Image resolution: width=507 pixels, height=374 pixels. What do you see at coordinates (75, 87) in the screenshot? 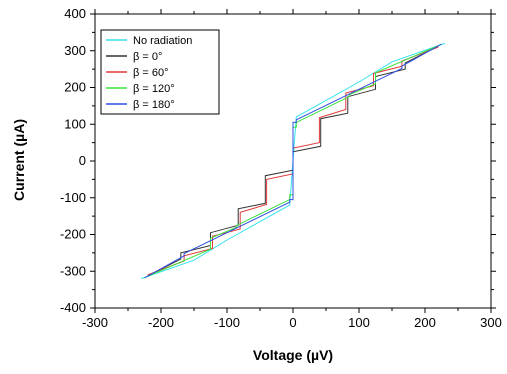
I see `y-tick-label: 200` at bounding box center [75, 87].